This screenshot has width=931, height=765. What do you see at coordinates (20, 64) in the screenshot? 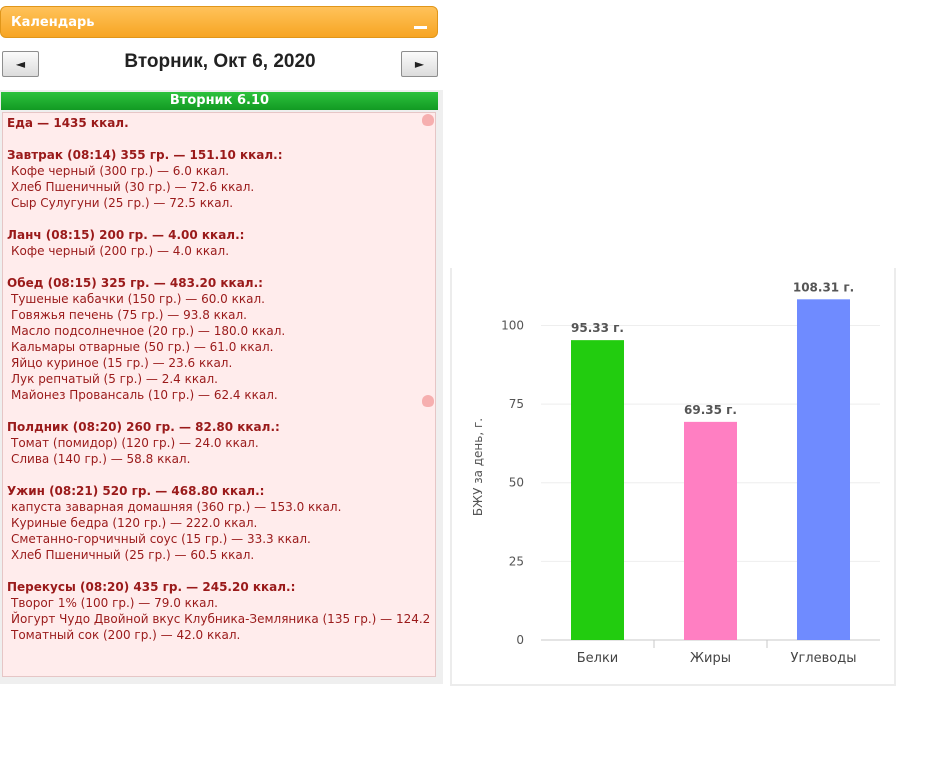
I see `prev-day-button: ◄` at bounding box center [20, 64].